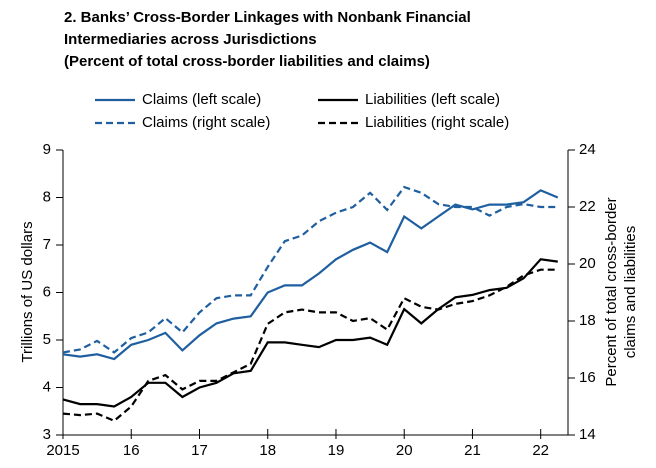 This screenshot has height=468, width=656. I want to click on y-tick-label: 4, so click(47, 386).